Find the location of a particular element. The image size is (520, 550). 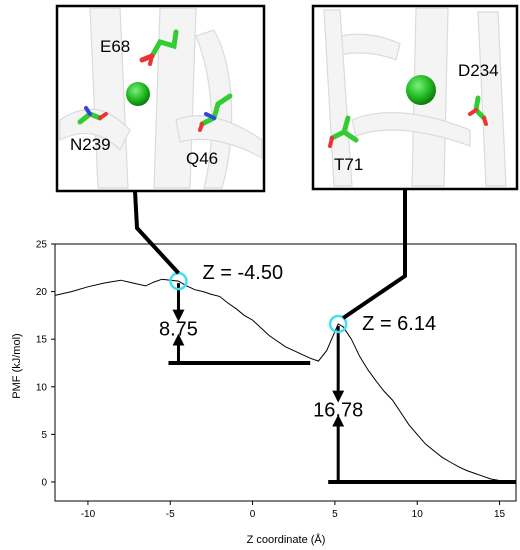

y-tick-label: 20 is located at coordinates (42, 292).